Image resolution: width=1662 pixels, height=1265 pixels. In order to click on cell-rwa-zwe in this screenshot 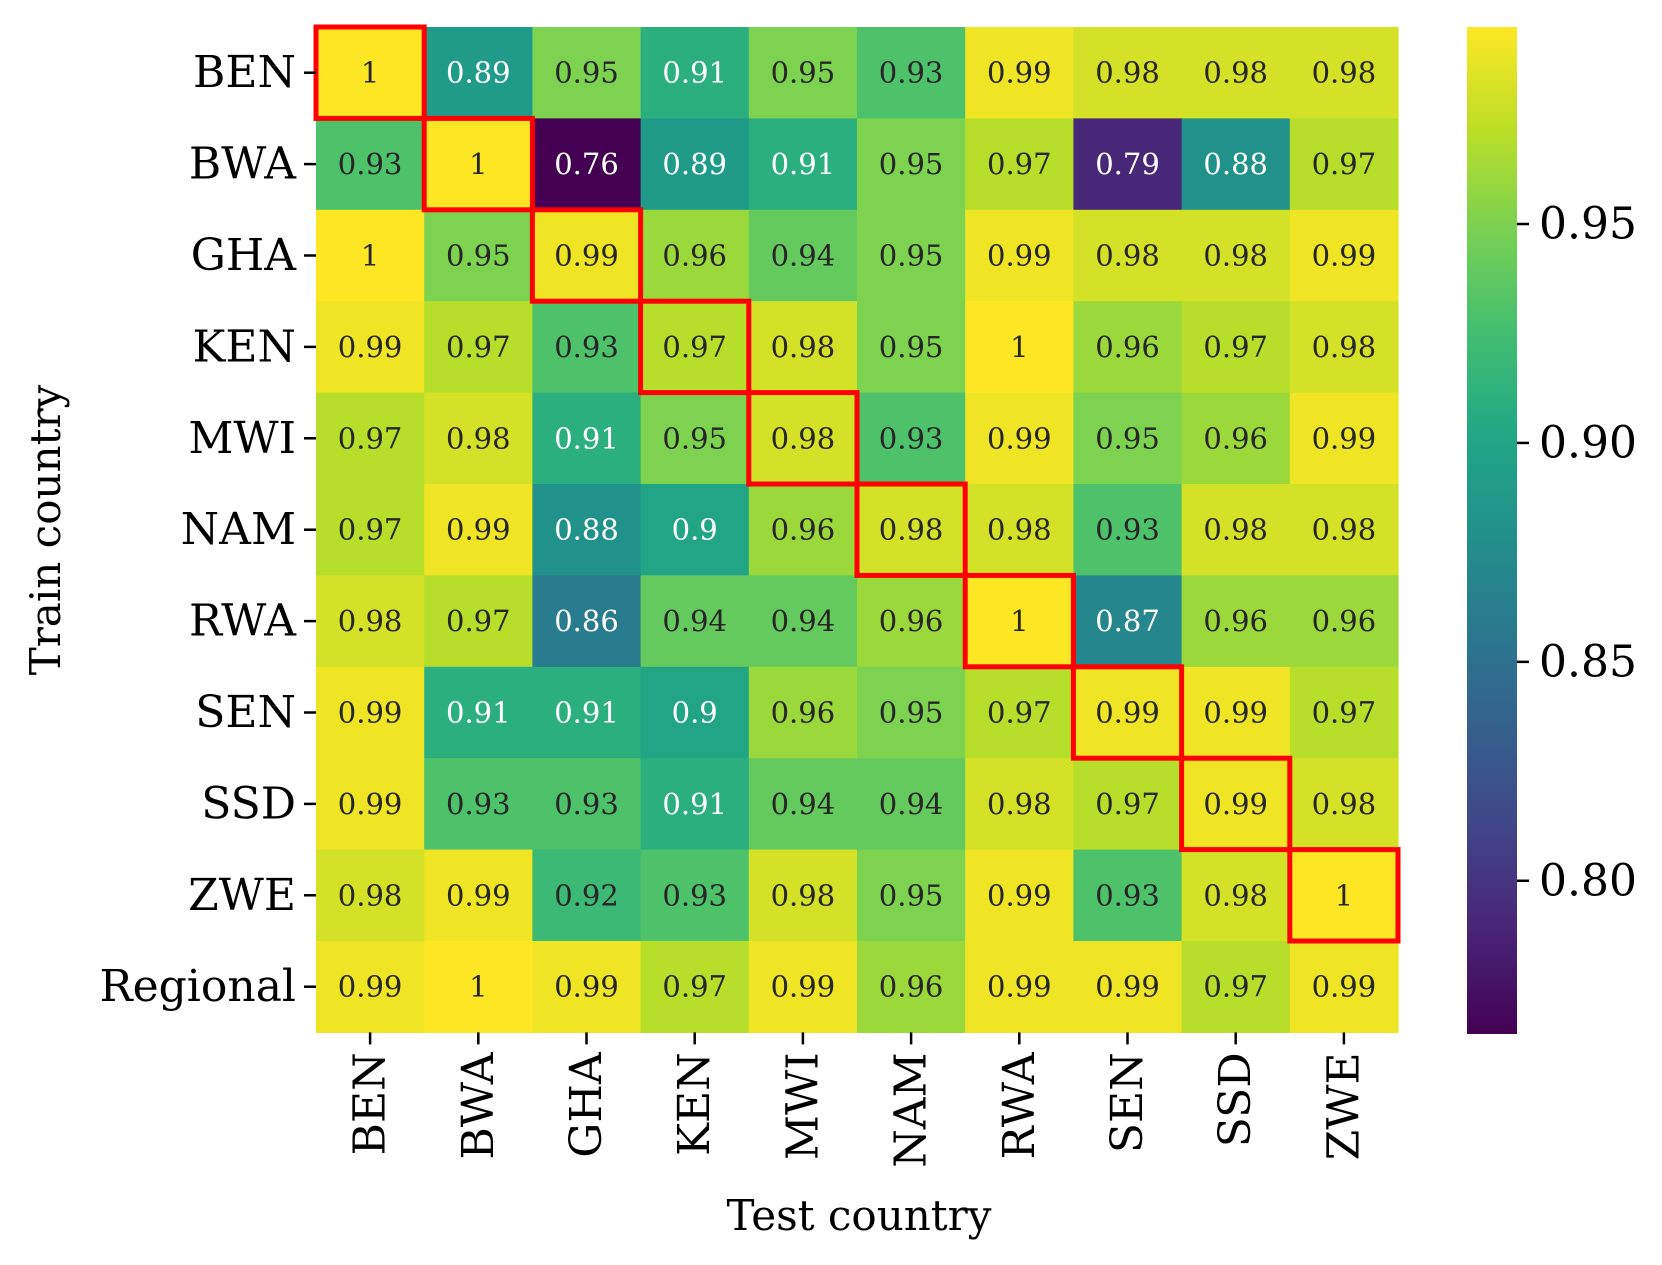, I will do `click(1344, 621)`.